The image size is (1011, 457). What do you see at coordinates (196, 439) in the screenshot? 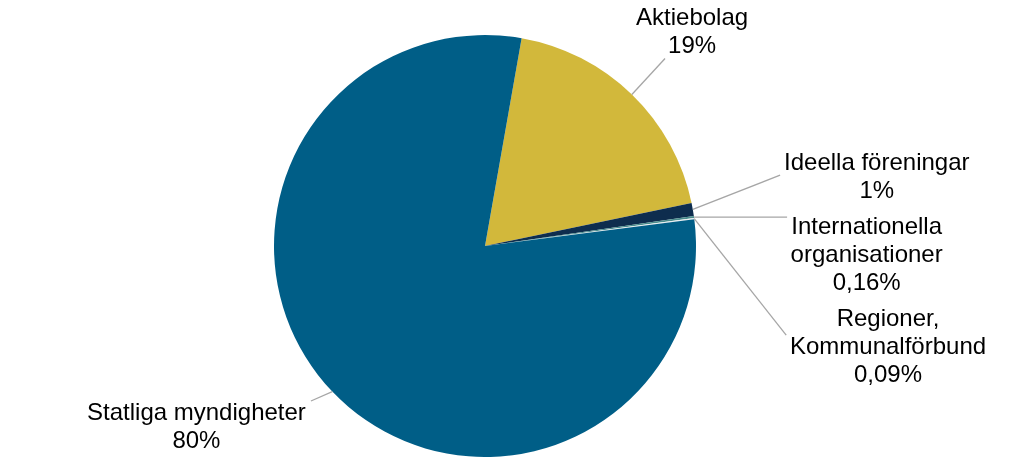
I see `data-label: 80%` at bounding box center [196, 439].